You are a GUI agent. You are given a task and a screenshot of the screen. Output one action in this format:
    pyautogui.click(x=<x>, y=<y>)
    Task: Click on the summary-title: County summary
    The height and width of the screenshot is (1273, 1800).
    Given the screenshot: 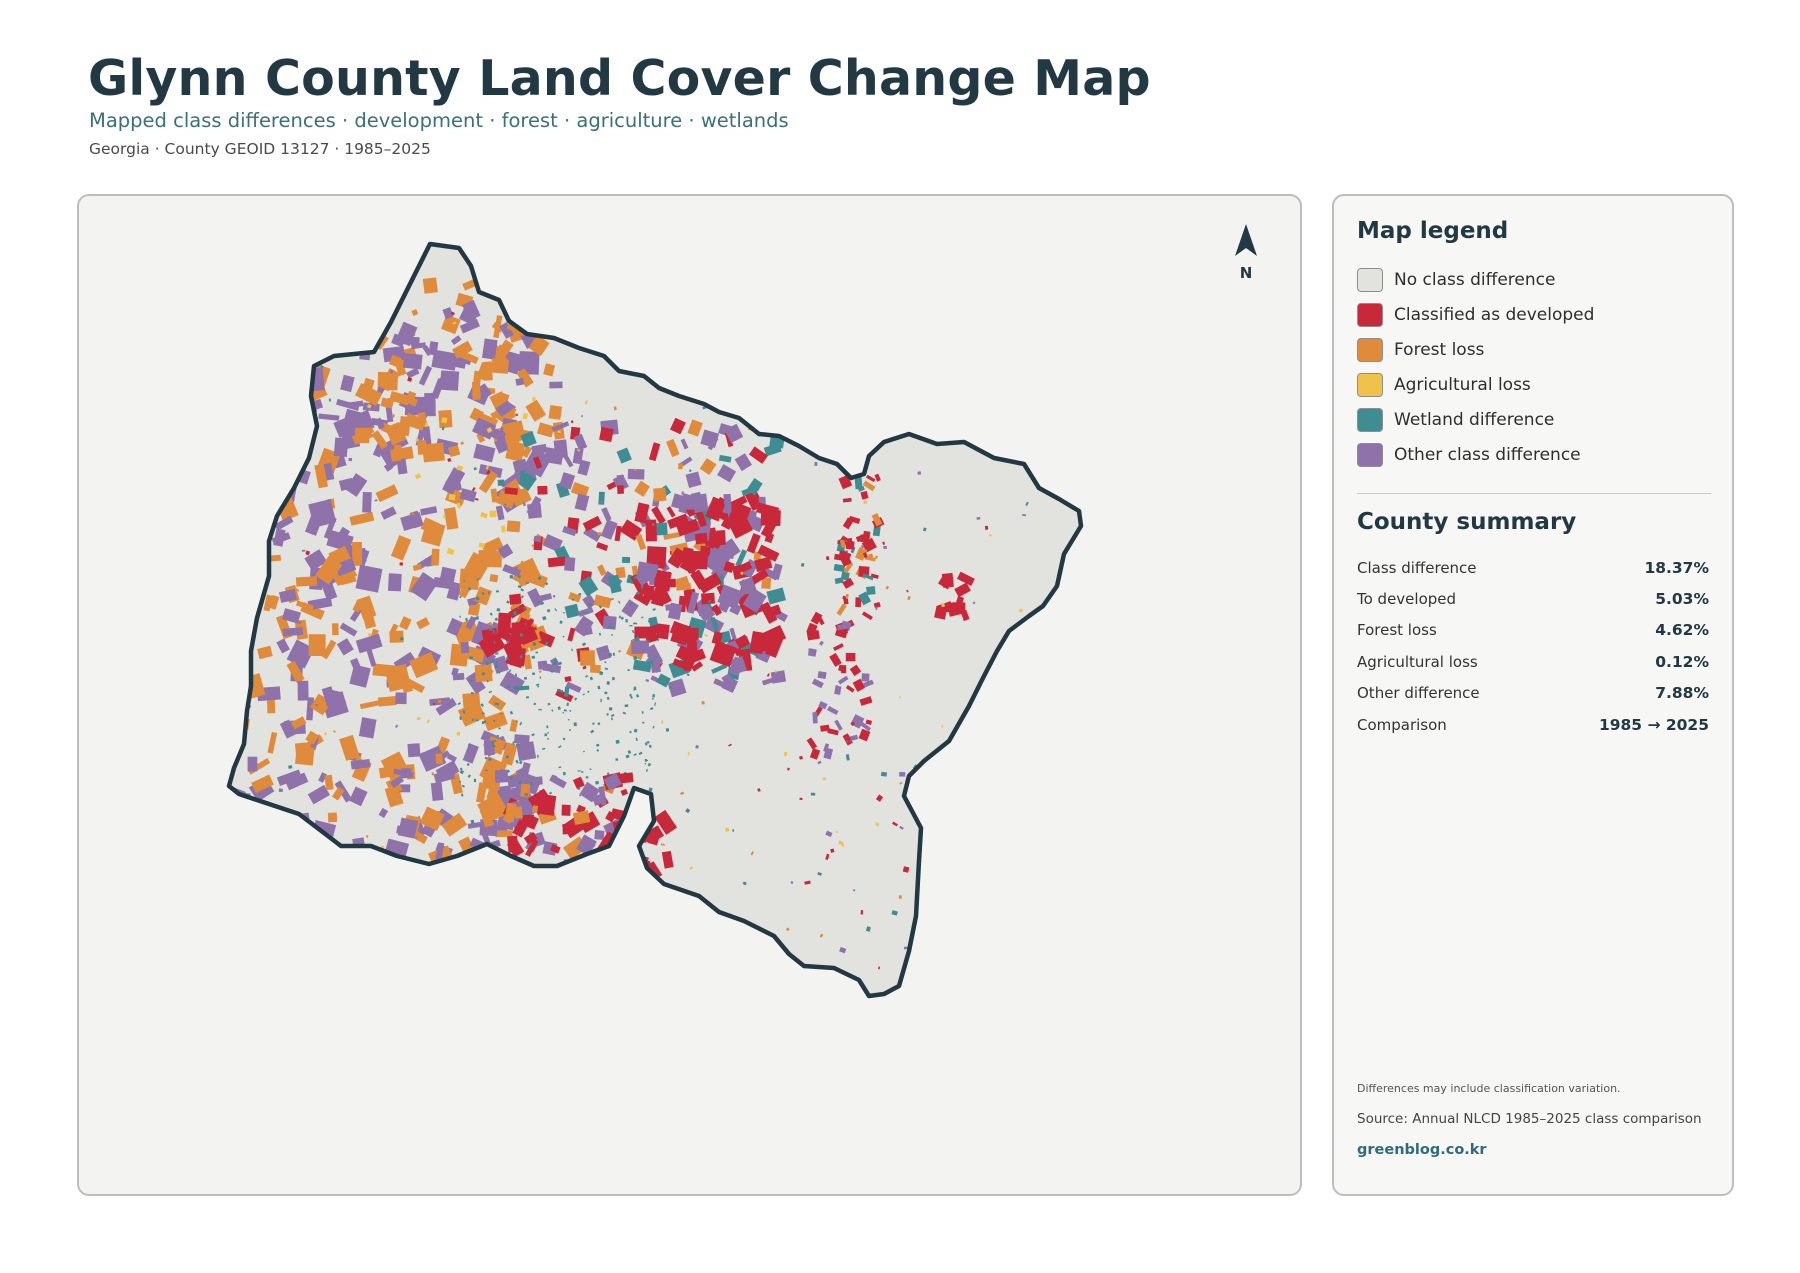 What is the action you would take?
    pyautogui.click(x=1467, y=522)
    